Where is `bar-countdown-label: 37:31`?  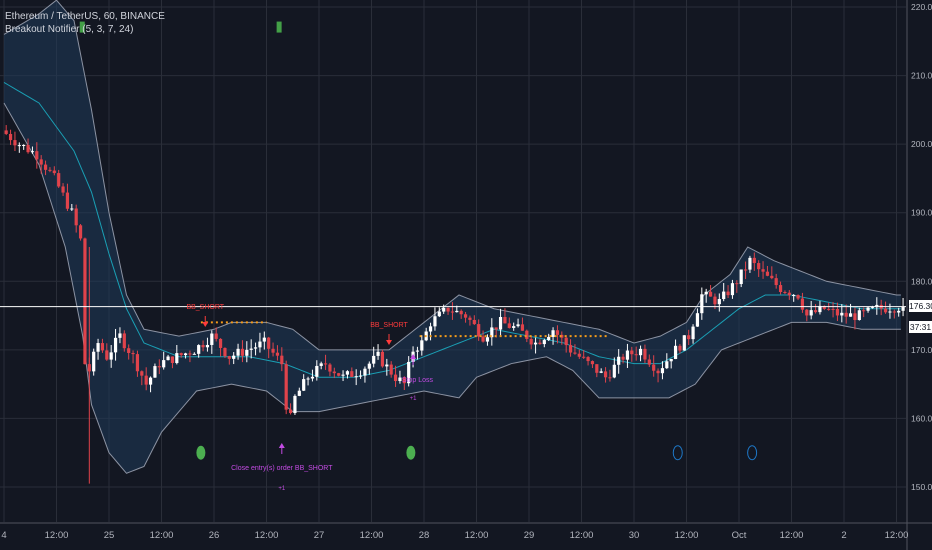
bar-countdown-label: 37:31 is located at coordinates (920, 327).